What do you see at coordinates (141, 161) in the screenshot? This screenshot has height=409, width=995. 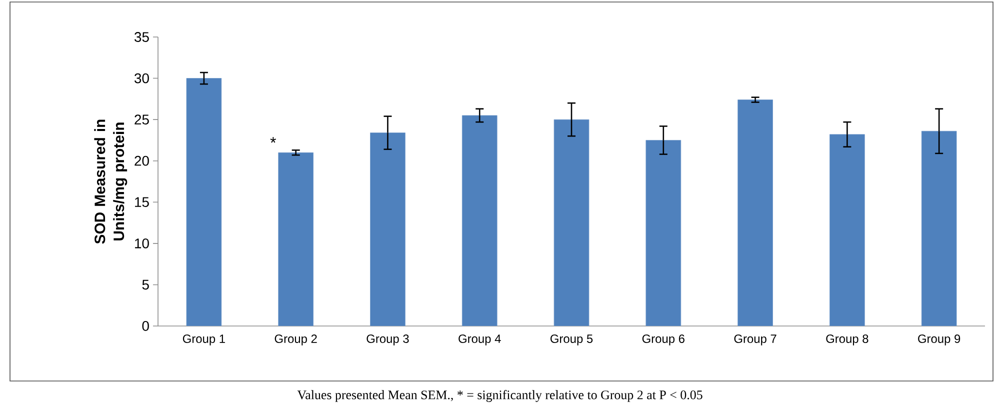 I see `y-tick-label: 20` at bounding box center [141, 161].